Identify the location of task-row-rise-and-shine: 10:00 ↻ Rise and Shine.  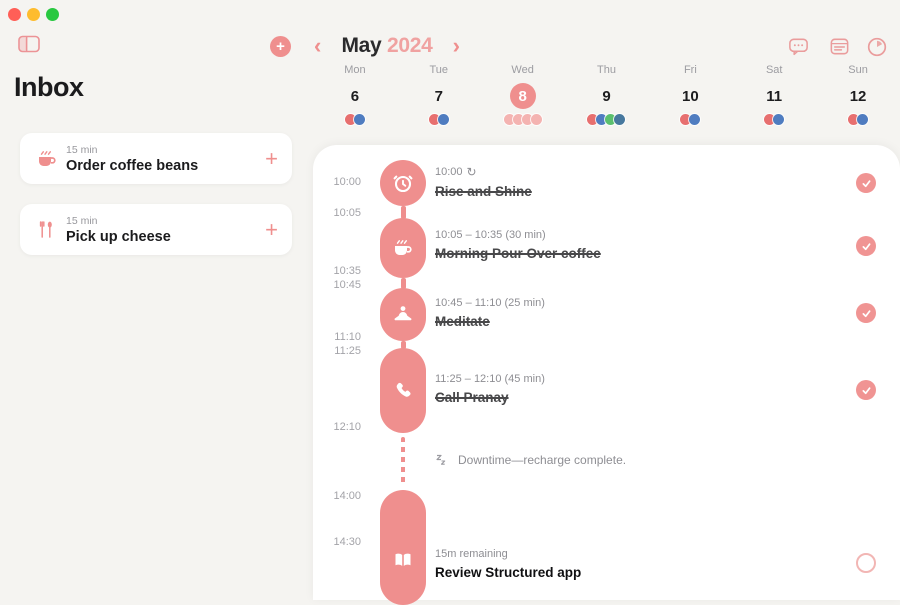
(483, 182).